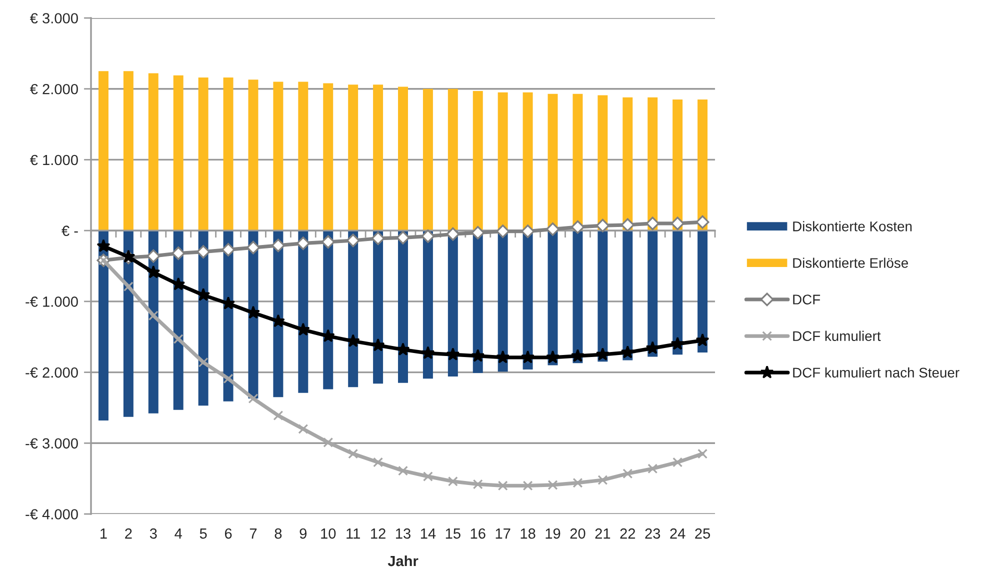 This screenshot has height=574, width=992. Describe the element at coordinates (553, 533) in the screenshot. I see `x-tick-label: 19` at that location.